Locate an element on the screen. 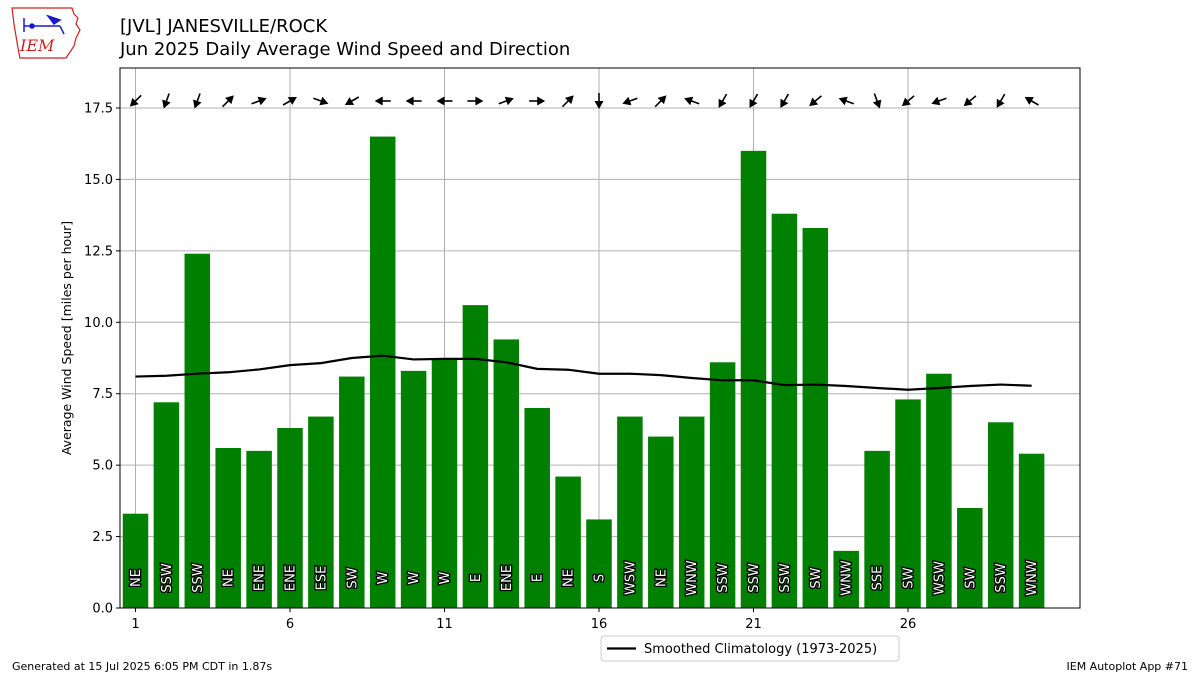  y-tick-label: 7.5 is located at coordinates (102, 394).